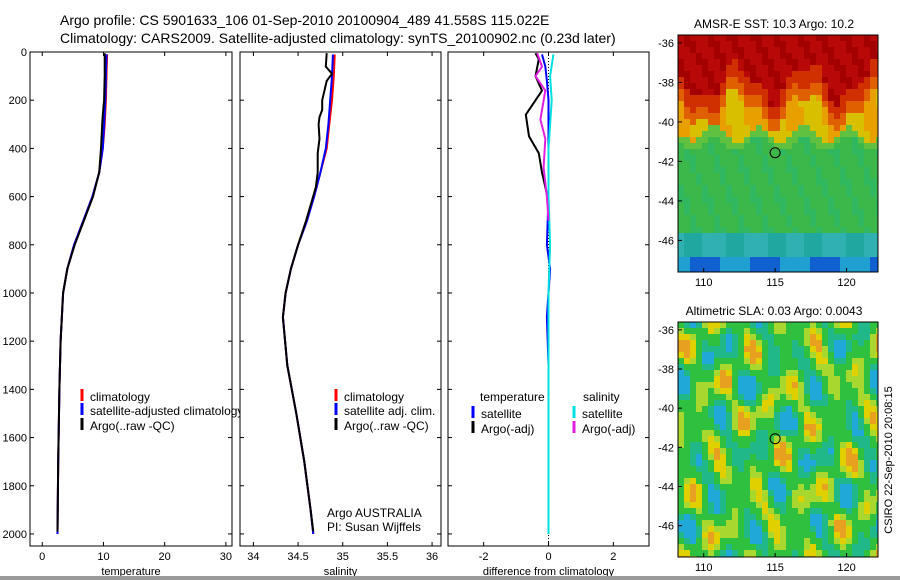  What do you see at coordinates (18, 246) in the screenshot?
I see `y-tick-label: 800` at bounding box center [18, 246].